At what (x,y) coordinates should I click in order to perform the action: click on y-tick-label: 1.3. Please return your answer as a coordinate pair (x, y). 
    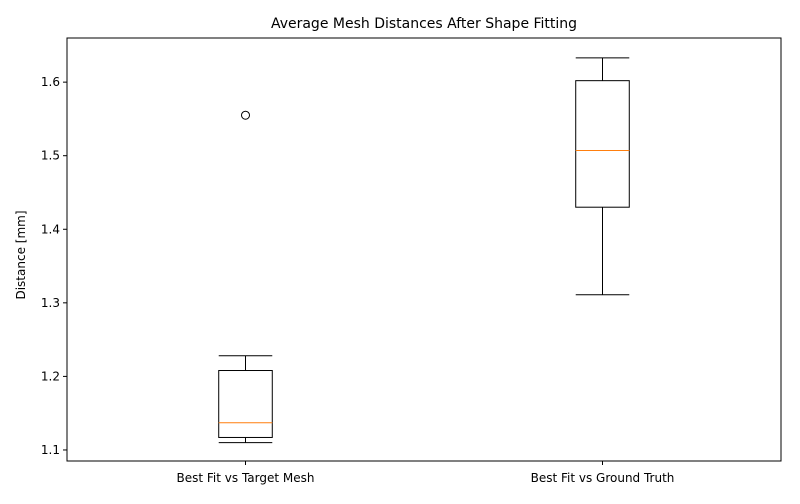
    Looking at the image, I should click on (50, 303).